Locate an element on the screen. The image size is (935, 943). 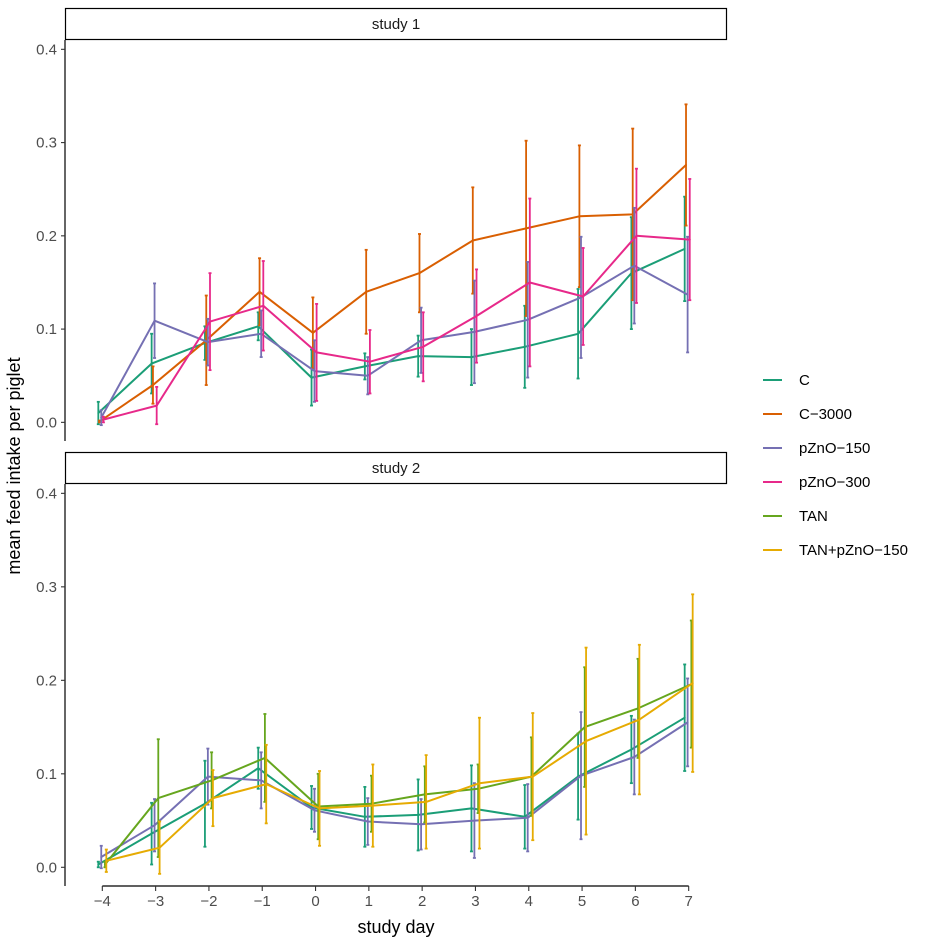
legend-item-c: C is located at coordinates (786, 380).